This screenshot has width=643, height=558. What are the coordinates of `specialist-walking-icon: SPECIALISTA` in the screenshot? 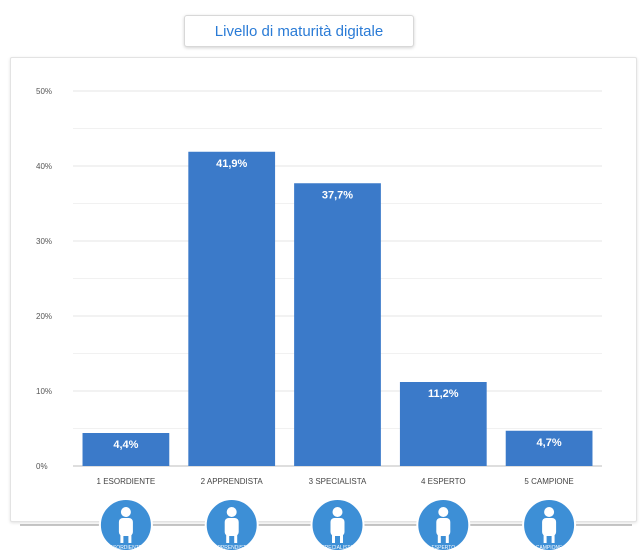 It's located at (337, 525).